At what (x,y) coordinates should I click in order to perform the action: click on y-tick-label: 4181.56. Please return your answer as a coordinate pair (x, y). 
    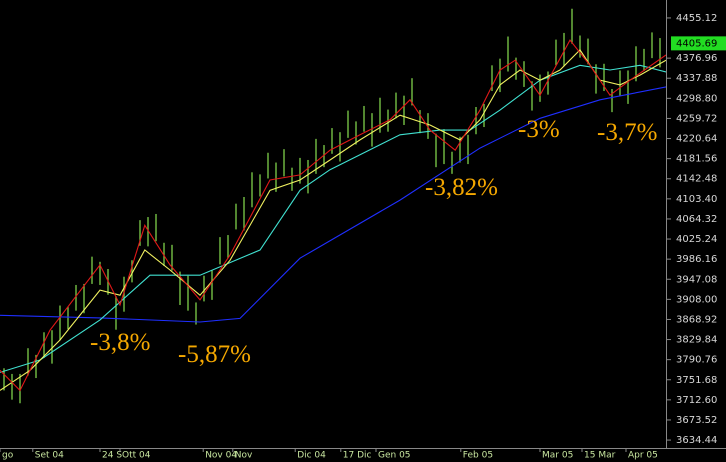
    Looking at the image, I should click on (696, 159).